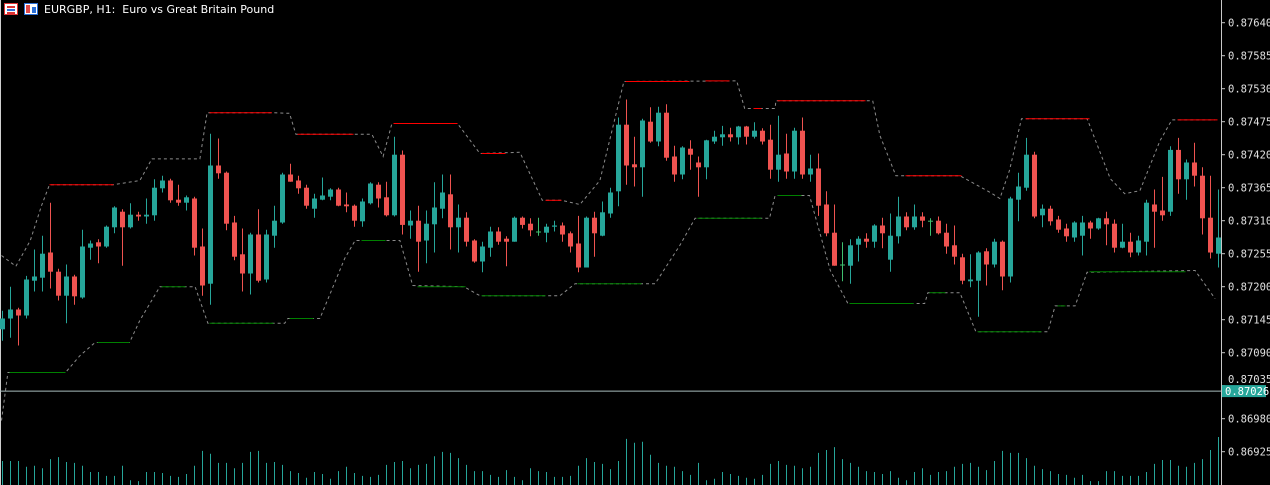  I want to click on one-click-trading-icon, so click(31, 9).